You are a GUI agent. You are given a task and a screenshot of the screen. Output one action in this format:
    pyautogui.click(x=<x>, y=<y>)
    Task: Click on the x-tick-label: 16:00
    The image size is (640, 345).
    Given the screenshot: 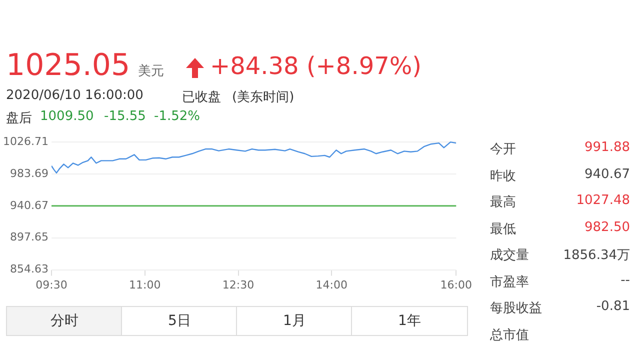 What is the action you would take?
    pyautogui.click(x=456, y=285)
    